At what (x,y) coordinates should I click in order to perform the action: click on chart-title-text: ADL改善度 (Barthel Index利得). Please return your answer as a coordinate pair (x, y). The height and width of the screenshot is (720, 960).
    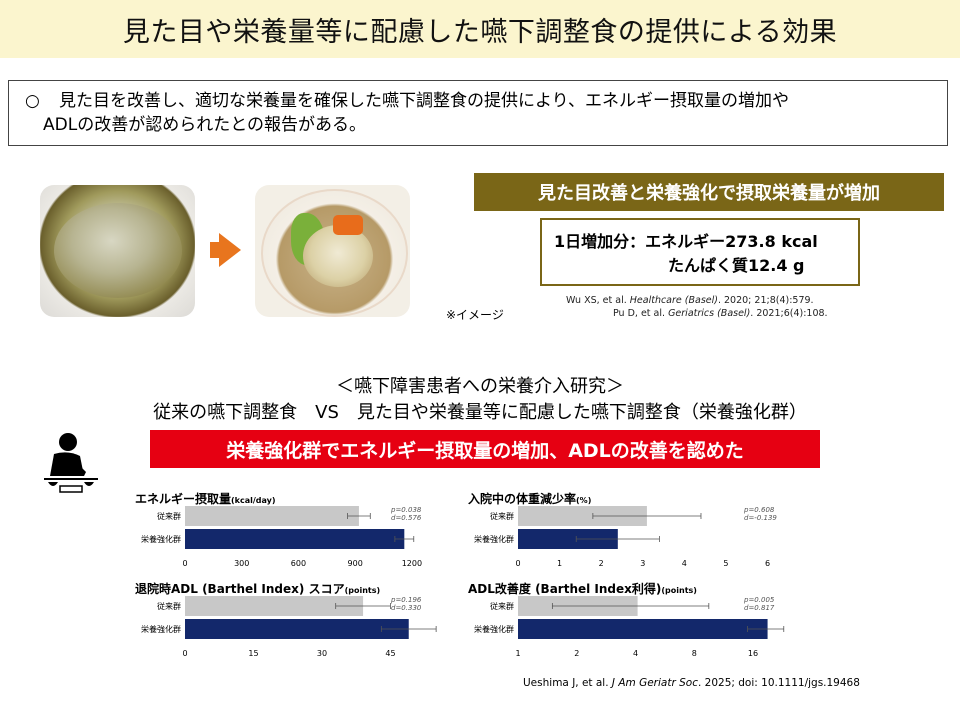
    Looking at the image, I should click on (565, 589).